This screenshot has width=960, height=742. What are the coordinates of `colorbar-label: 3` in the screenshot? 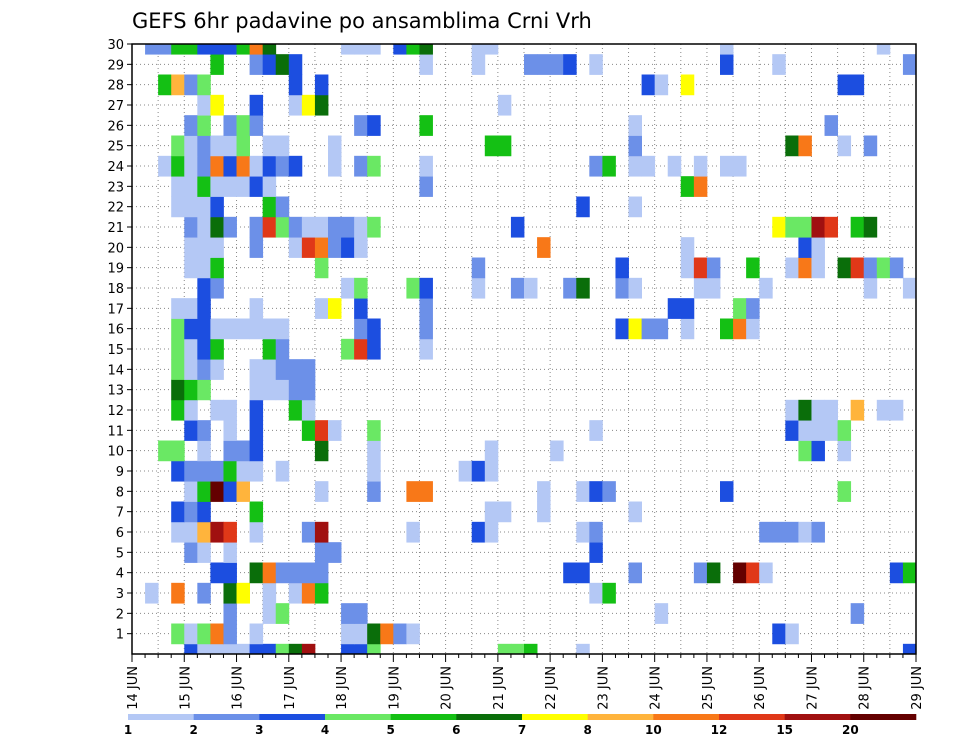 It's located at (259, 730).